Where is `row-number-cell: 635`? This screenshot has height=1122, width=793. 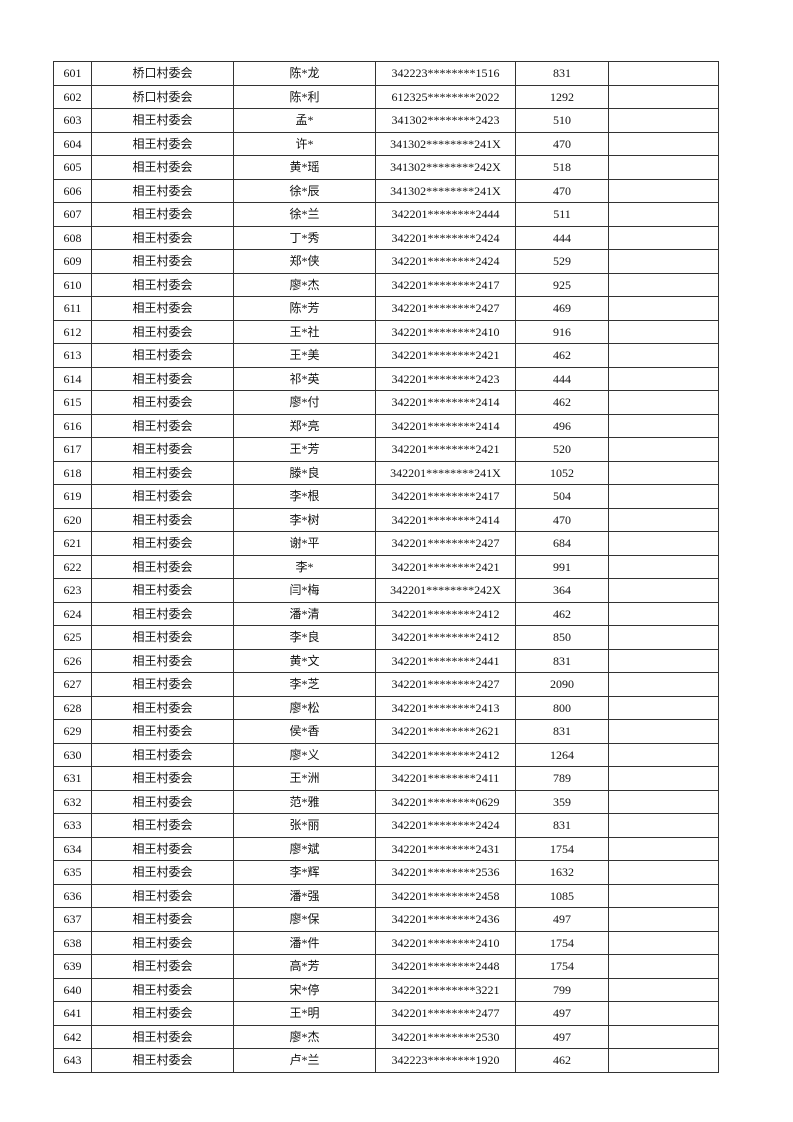 row-number-cell: 635 is located at coordinates (72, 872).